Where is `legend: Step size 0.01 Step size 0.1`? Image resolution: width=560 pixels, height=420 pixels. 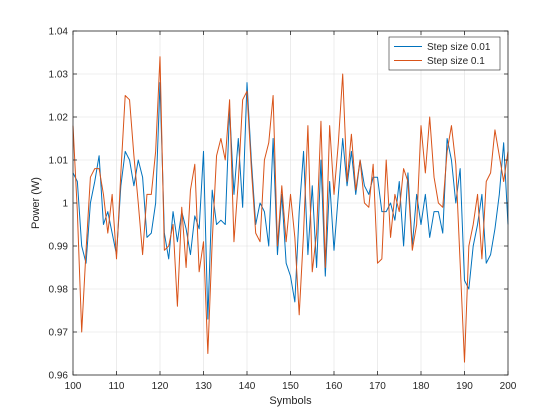
legend: Step size 0.01 Step size 0.1 is located at coordinates (444, 53).